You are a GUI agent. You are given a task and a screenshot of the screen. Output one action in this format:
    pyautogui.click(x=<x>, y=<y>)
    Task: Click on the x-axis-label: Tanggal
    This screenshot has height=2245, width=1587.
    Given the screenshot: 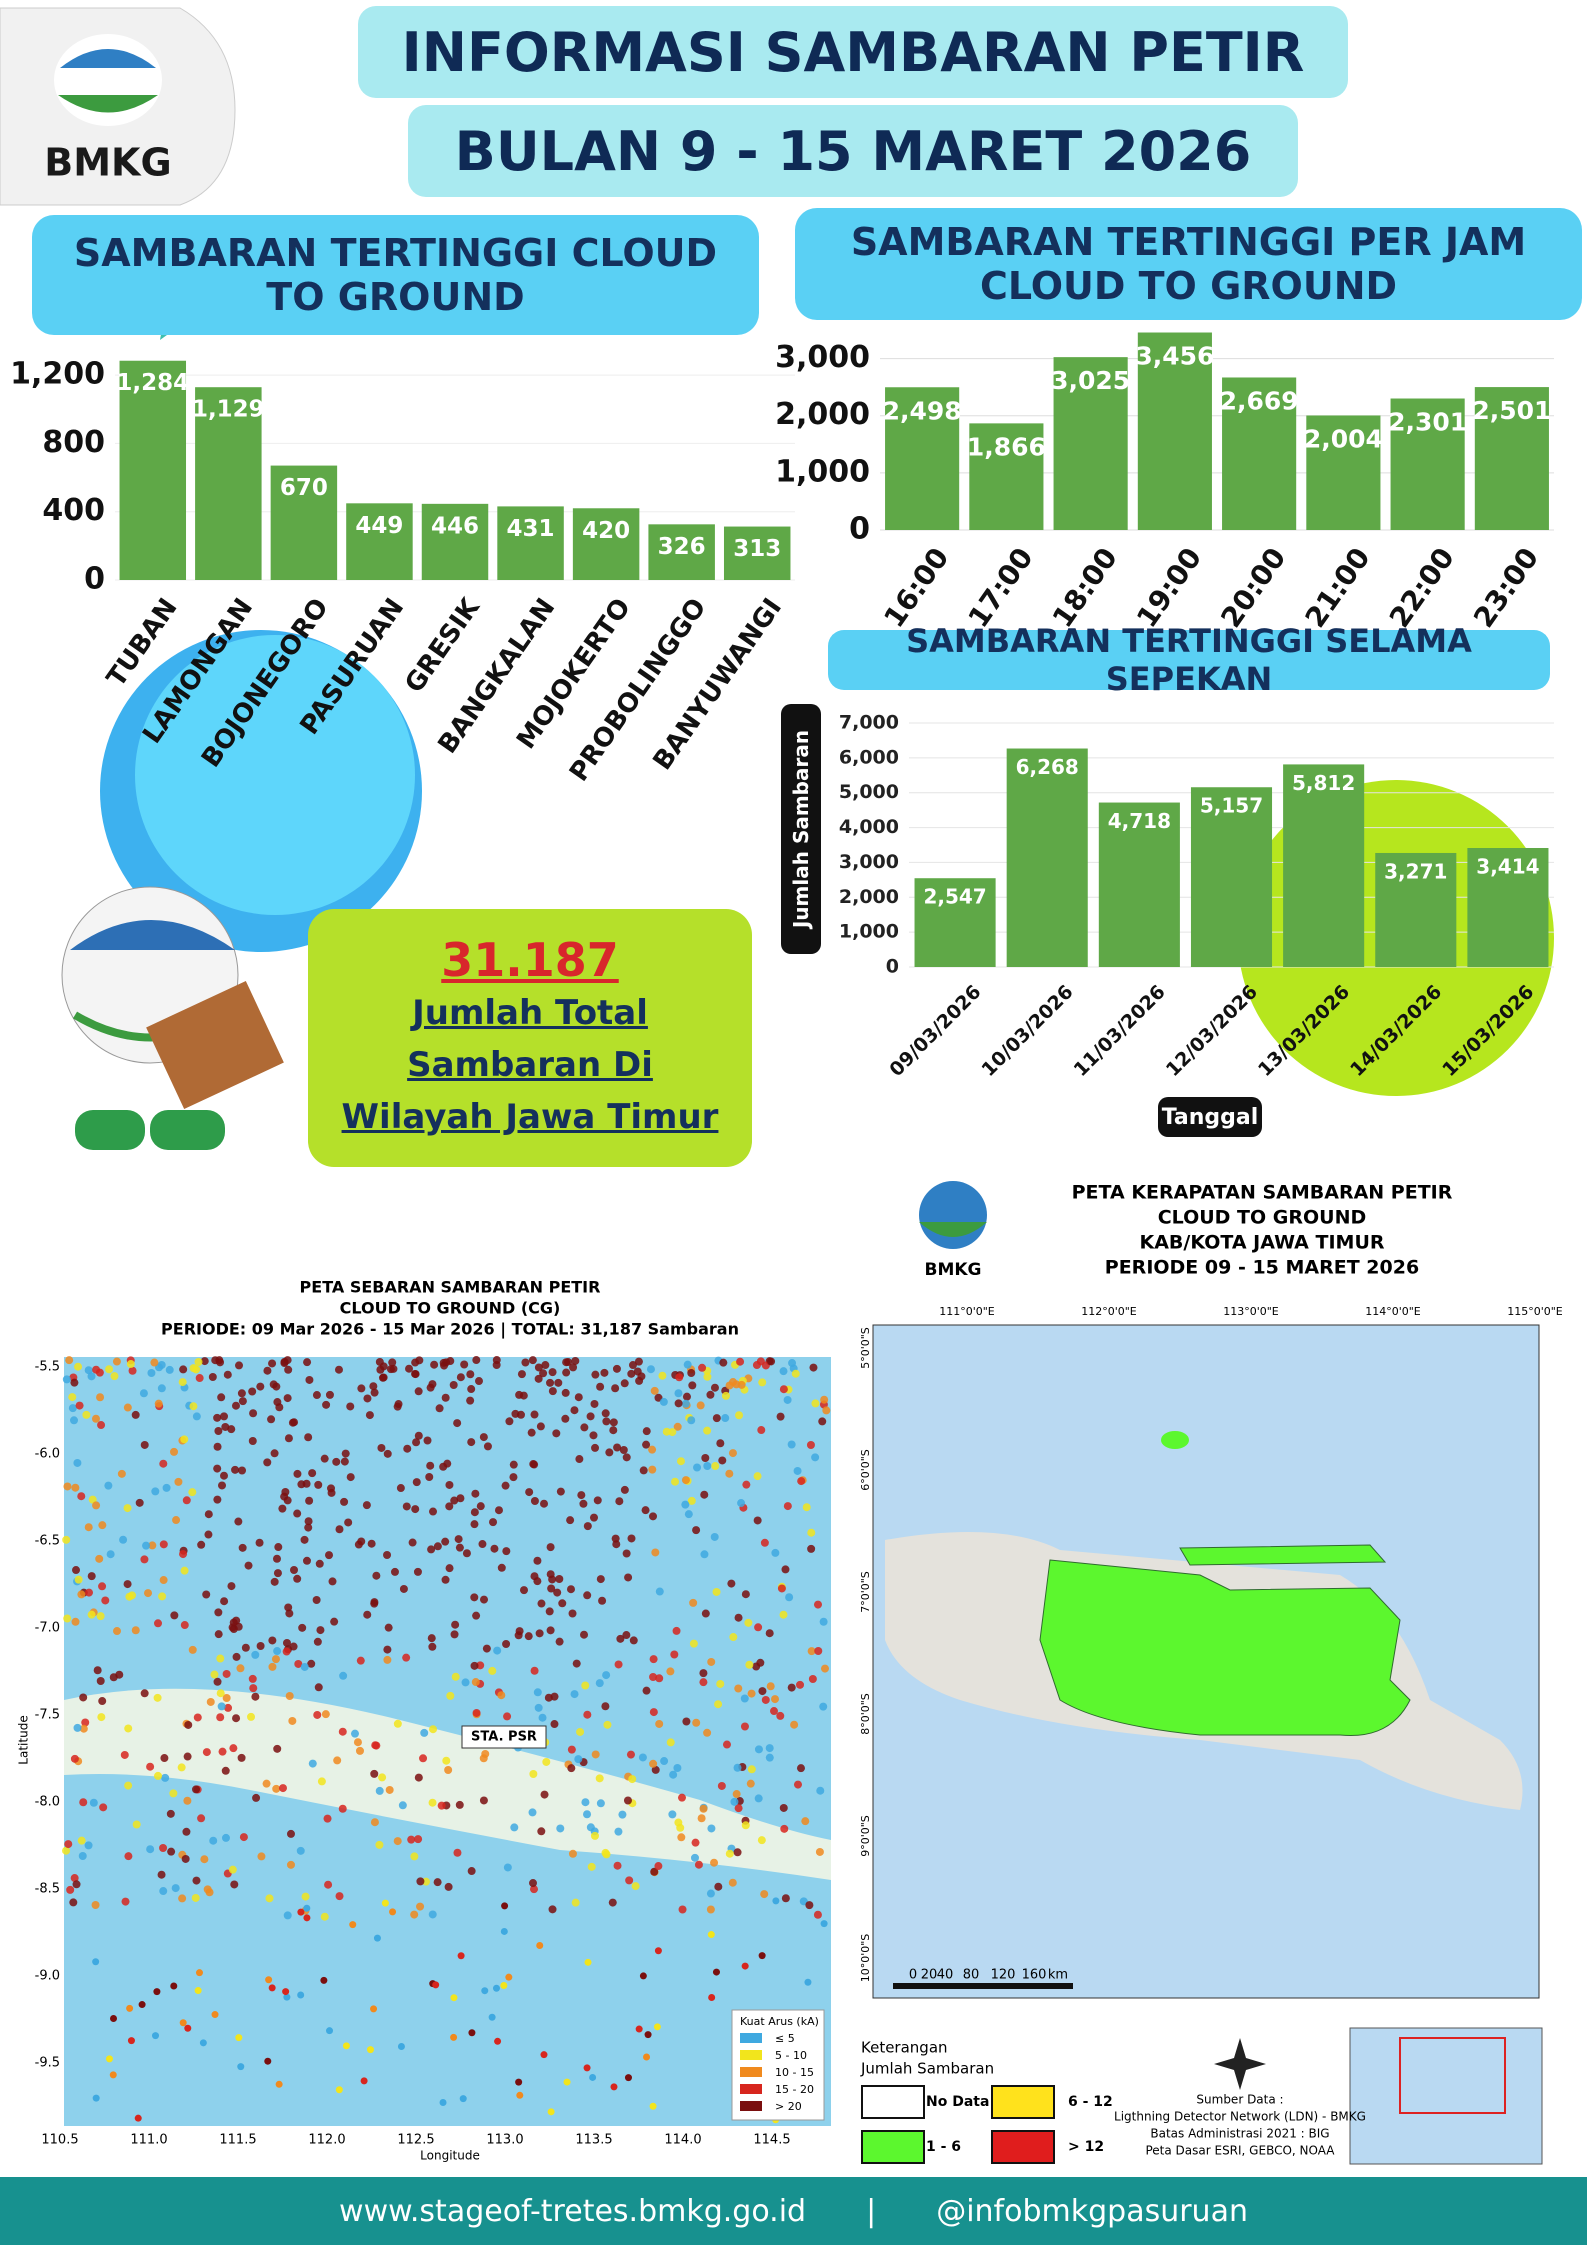 What is the action you would take?
    pyautogui.click(x=1210, y=1117)
    